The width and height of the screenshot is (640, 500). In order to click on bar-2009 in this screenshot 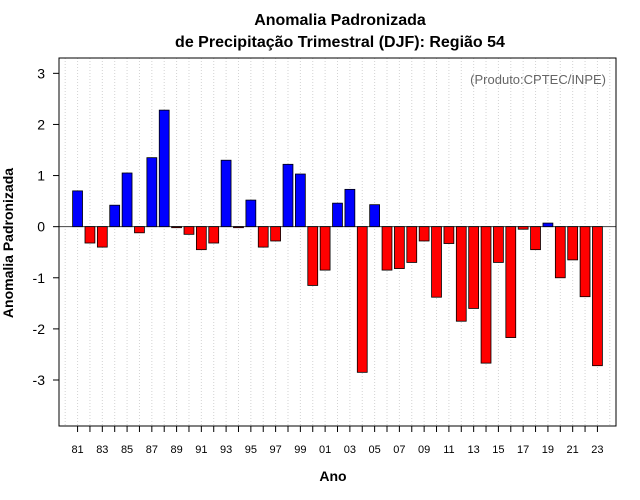, I will do `click(424, 234)`.